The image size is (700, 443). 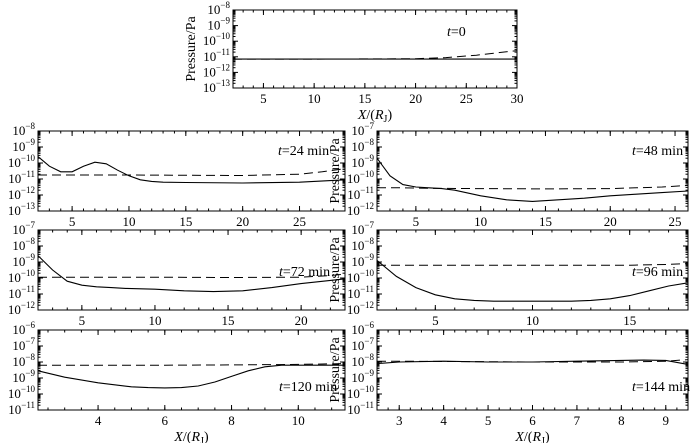 I want to click on p24-series-solid-line, so click(x=191, y=170).